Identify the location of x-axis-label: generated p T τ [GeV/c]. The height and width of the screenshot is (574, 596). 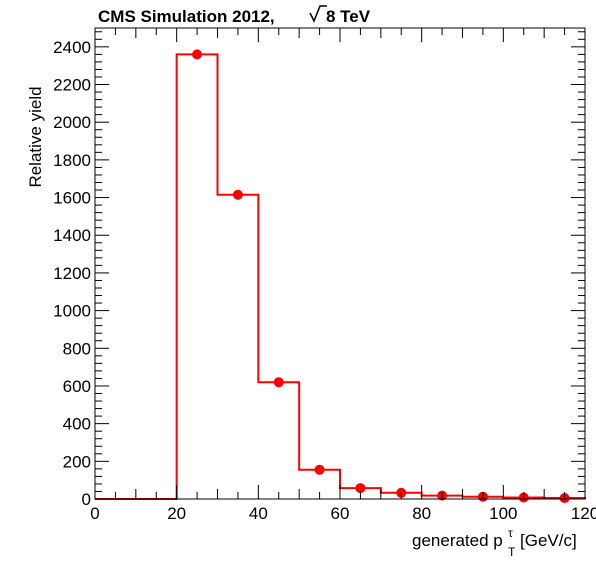
(494, 542).